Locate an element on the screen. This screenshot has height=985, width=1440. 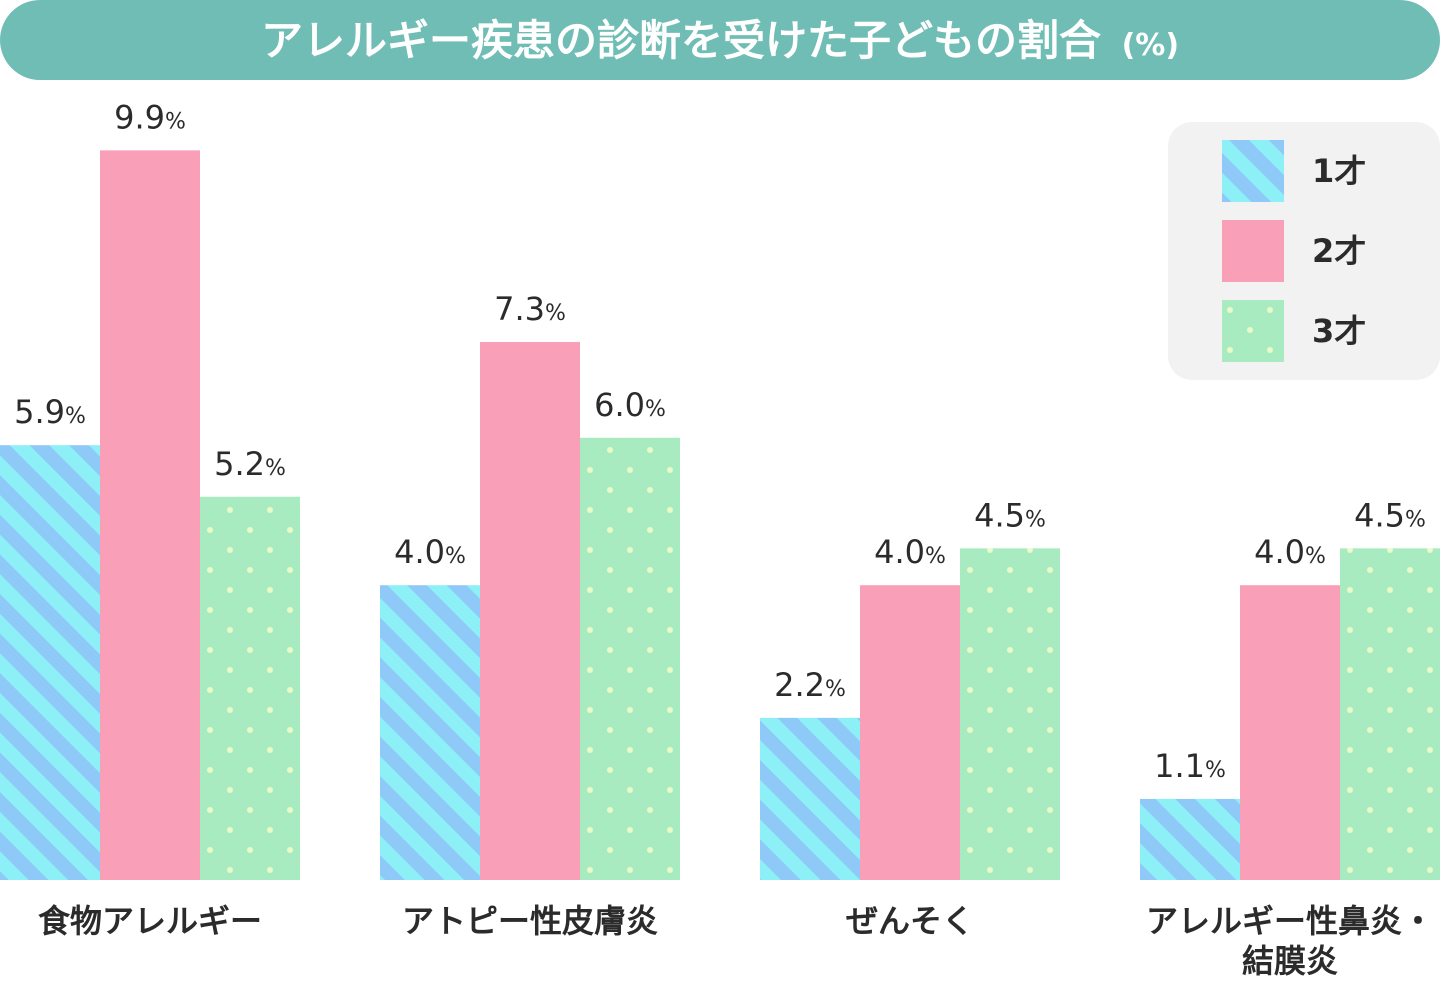
category-label-3: ぜんそく is located at coordinates (910, 921).